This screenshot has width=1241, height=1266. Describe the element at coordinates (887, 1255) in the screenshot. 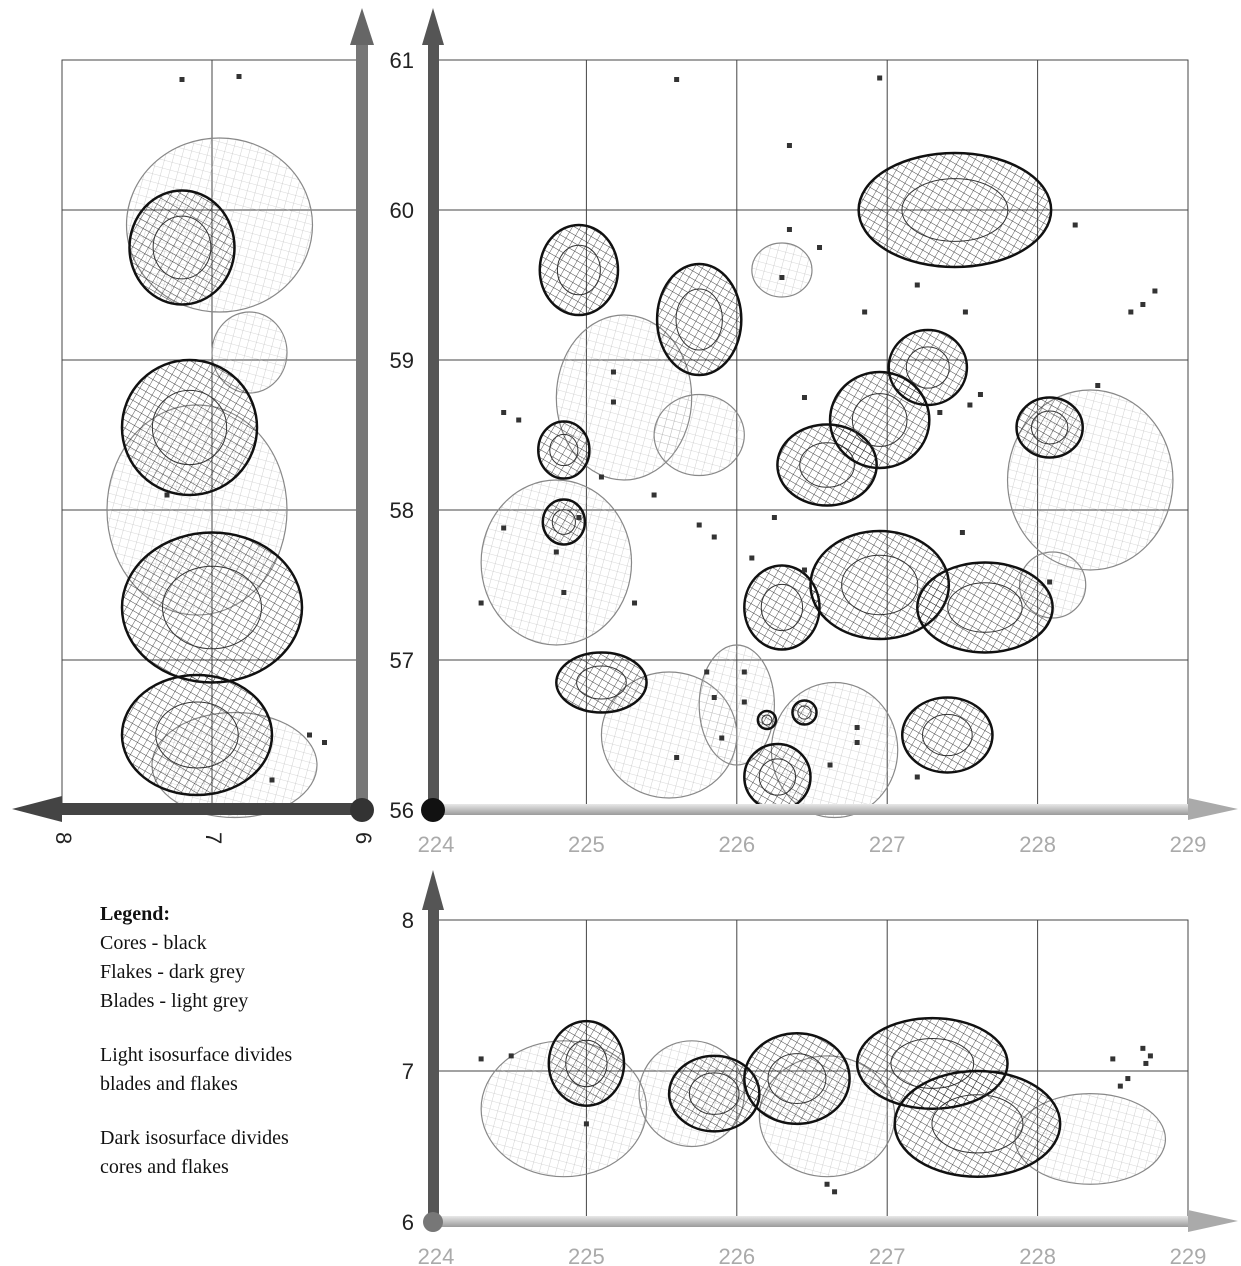

I see `bottom-x-tick-label: 227` at that location.